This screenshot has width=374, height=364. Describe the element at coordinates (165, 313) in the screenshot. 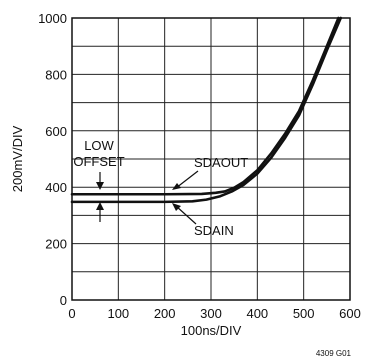

I see `x-tick-label: 200` at that location.